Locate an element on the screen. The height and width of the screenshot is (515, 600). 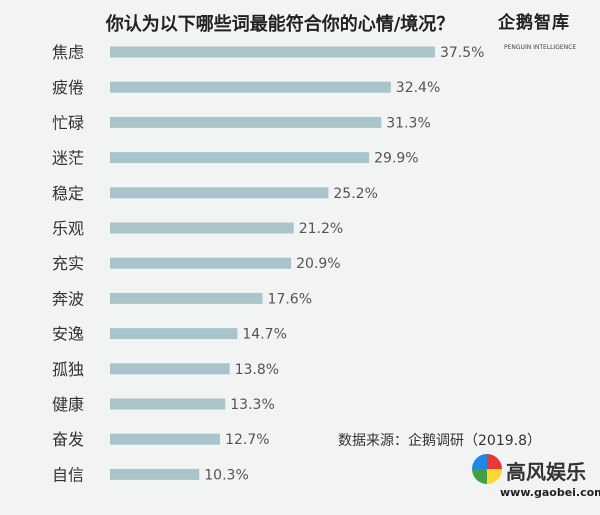
value-label: 13.8% is located at coordinates (257, 370).